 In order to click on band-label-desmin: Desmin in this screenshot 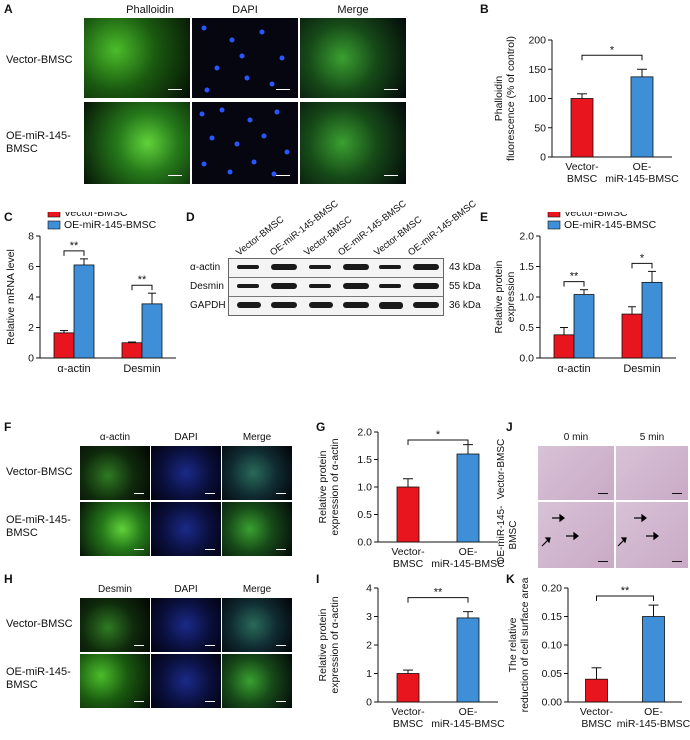, I will do `click(207, 286)`.